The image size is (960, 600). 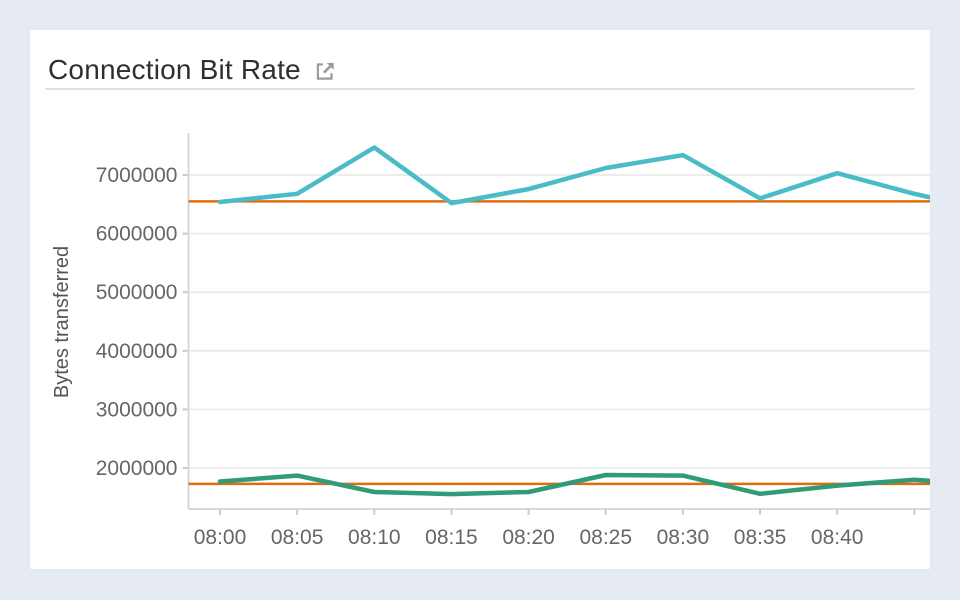 I want to click on y-tick-label: 2000000, so click(x=137, y=468).